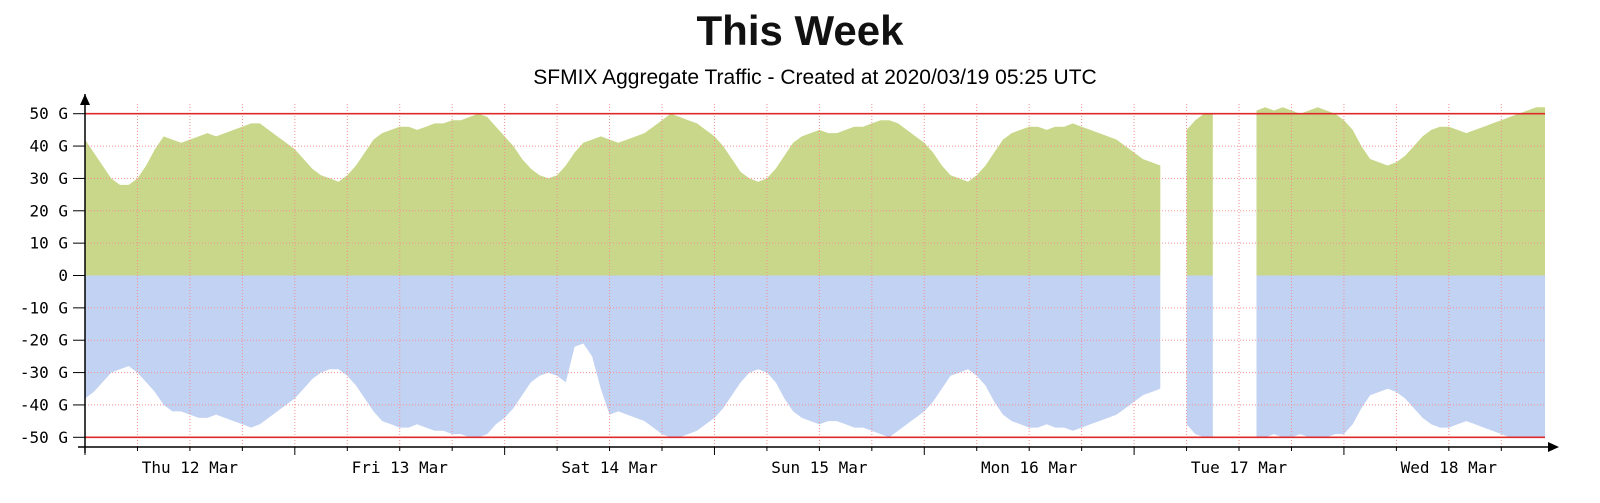 This screenshot has height=503, width=1600. What do you see at coordinates (1553, 447) in the screenshot?
I see `x-axis-arrow-icon` at bounding box center [1553, 447].